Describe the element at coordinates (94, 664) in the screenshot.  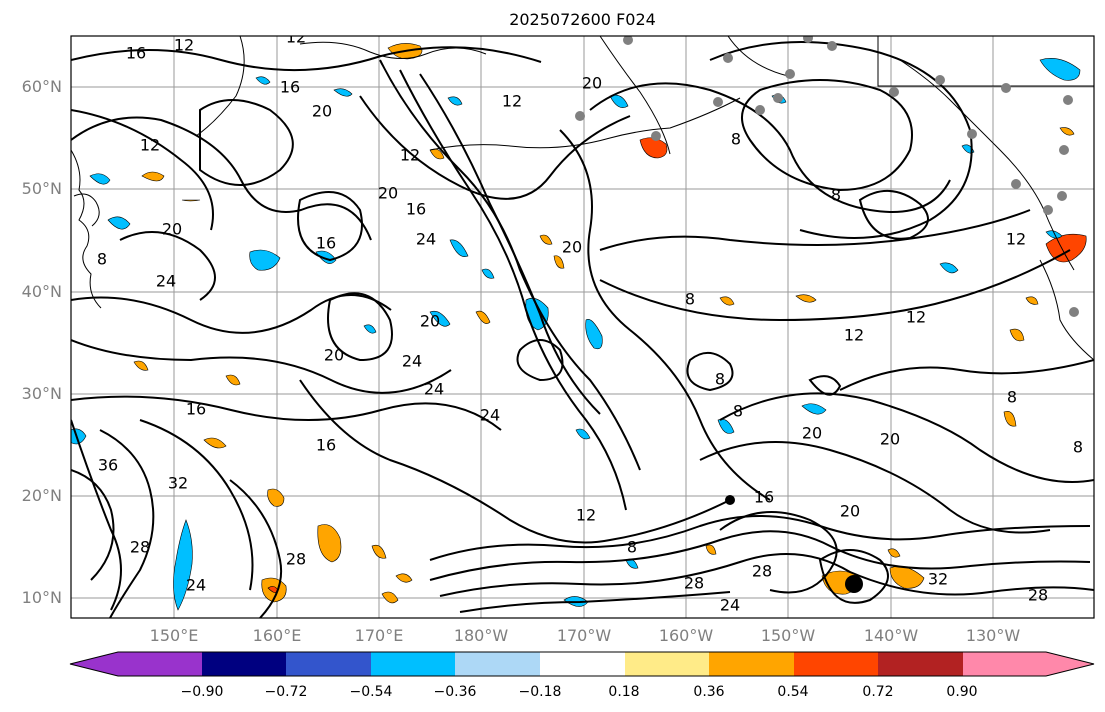
I see `colorbar-extend-low` at that location.